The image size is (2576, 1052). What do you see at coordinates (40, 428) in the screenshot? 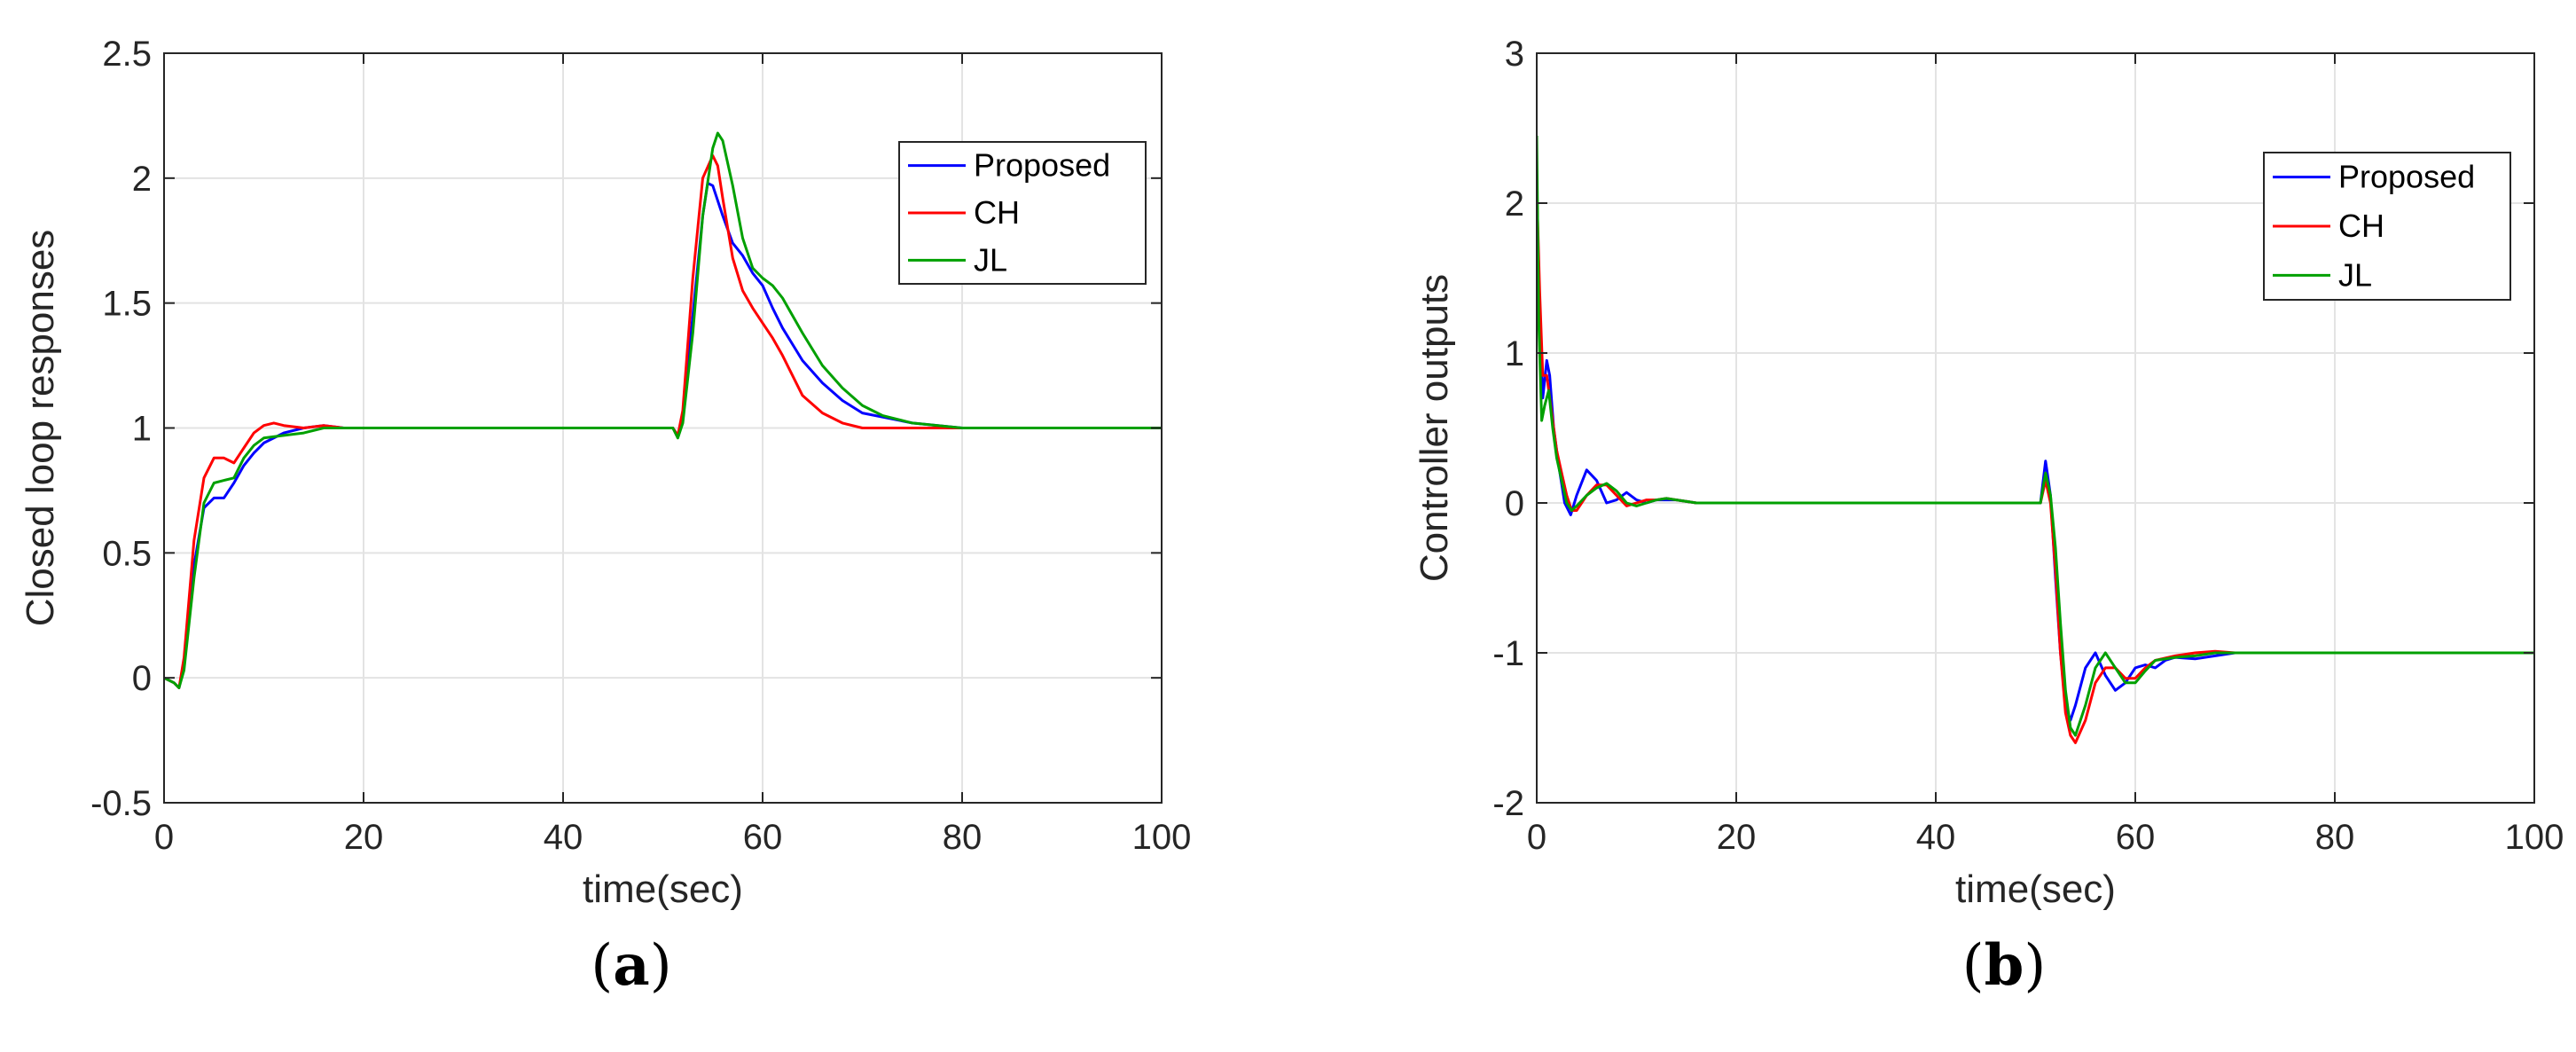
I see `y-axis-label: Closed loop responses` at bounding box center [40, 428].